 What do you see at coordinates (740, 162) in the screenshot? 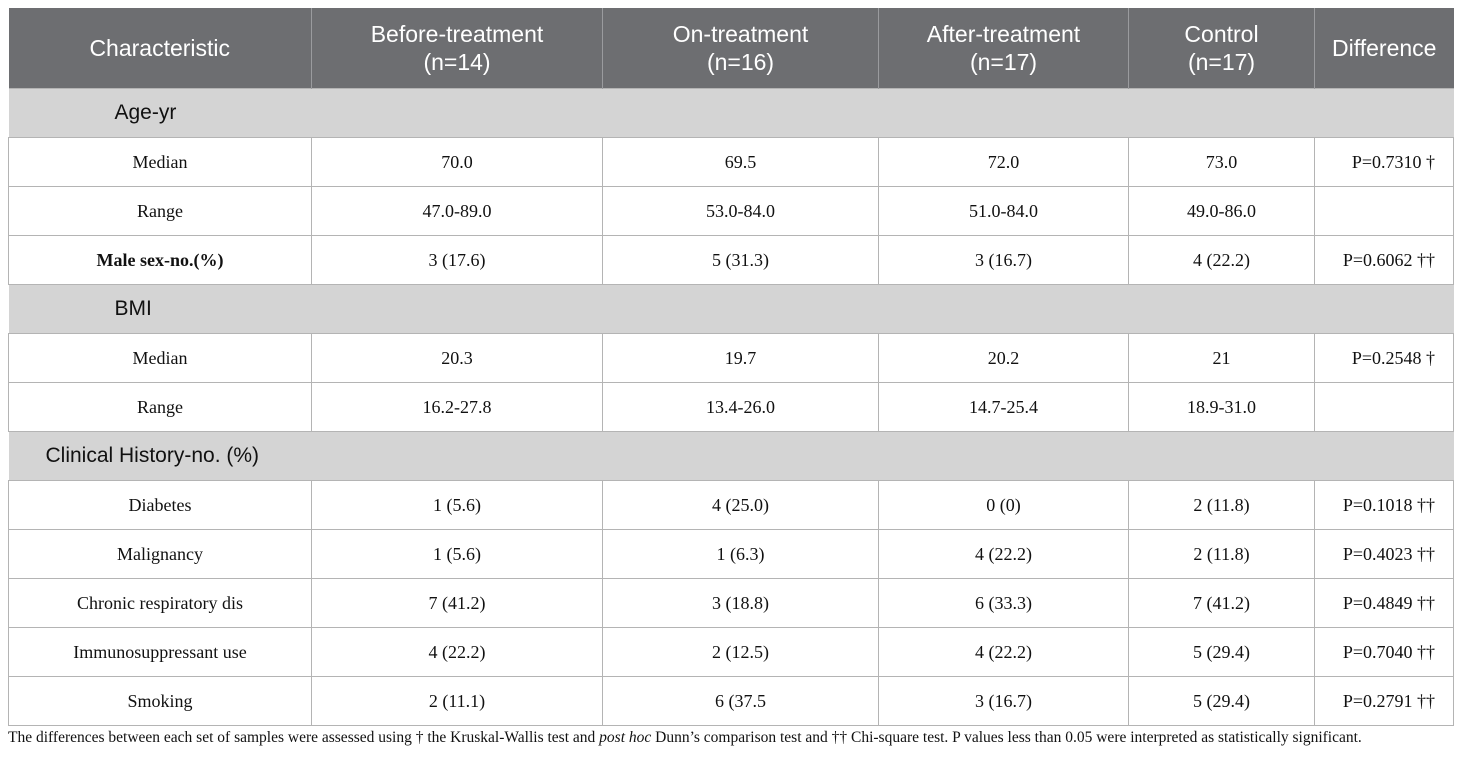
I see `value-cell: 69.5` at bounding box center [740, 162].